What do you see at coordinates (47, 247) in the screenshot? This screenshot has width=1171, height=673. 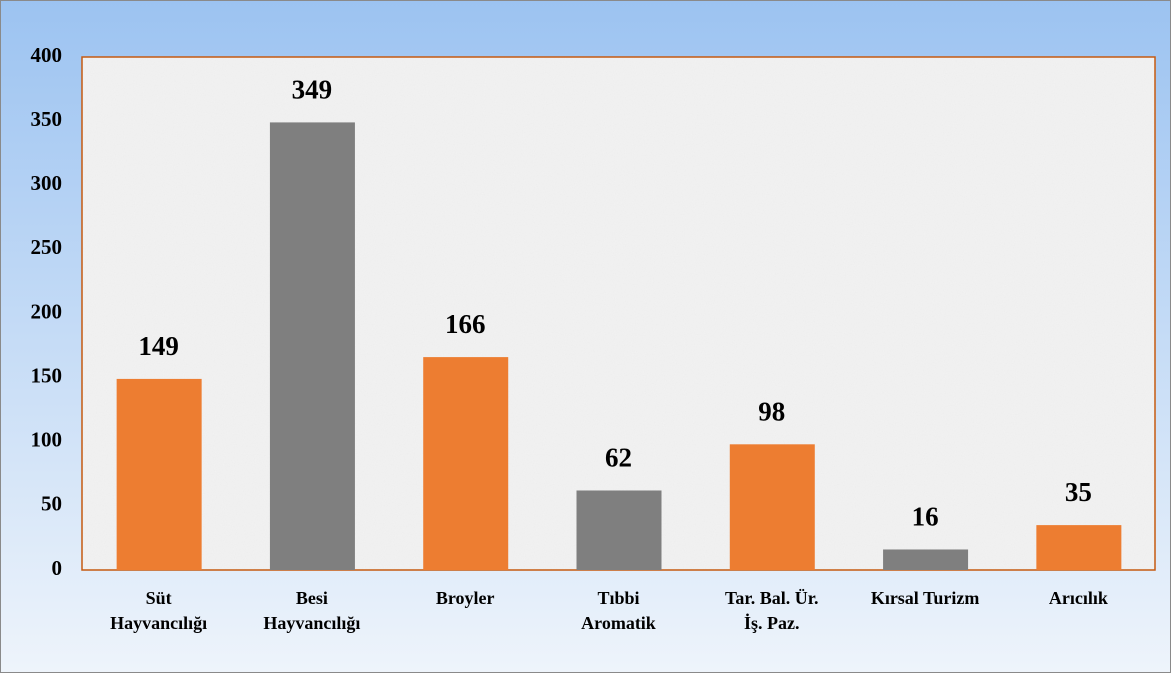 I see `y-tick-label: 250` at bounding box center [47, 247].